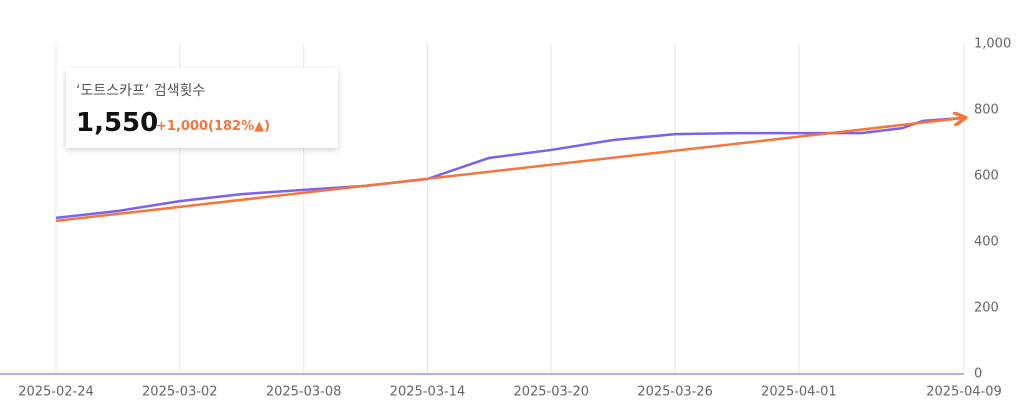  What do you see at coordinates (986, 308) in the screenshot?
I see `y-tick-label: 200` at bounding box center [986, 308].